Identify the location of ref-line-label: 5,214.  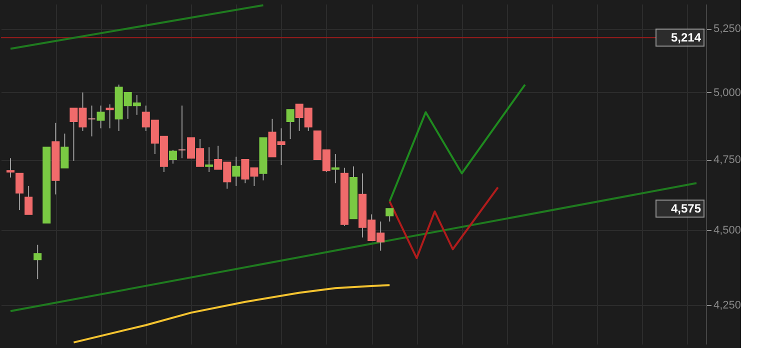
(686, 37).